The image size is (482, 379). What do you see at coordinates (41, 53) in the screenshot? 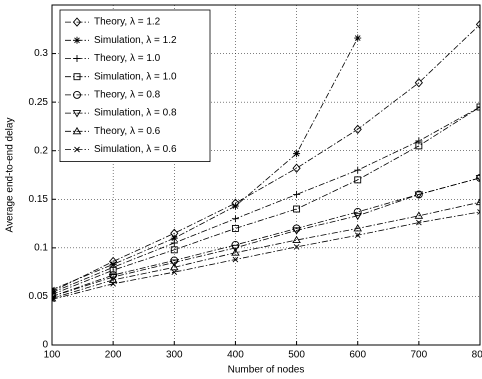
I see `y-tick-label: 0.3` at bounding box center [41, 53].